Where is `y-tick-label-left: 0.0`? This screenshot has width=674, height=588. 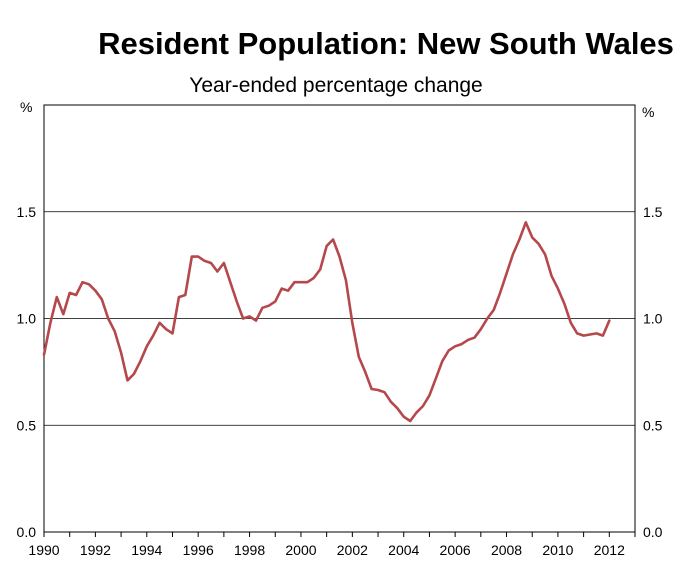
y-tick-label-left: 0.0 is located at coordinates (27, 532).